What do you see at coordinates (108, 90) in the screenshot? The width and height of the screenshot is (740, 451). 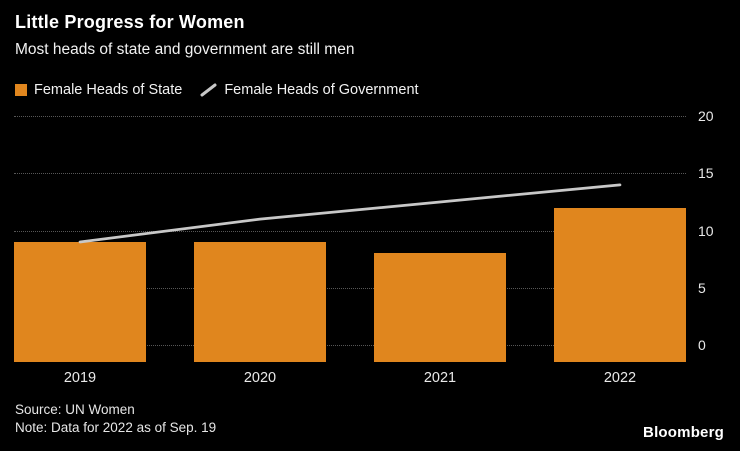 I see `legend-label-state: Female Heads of State` at bounding box center [108, 90].